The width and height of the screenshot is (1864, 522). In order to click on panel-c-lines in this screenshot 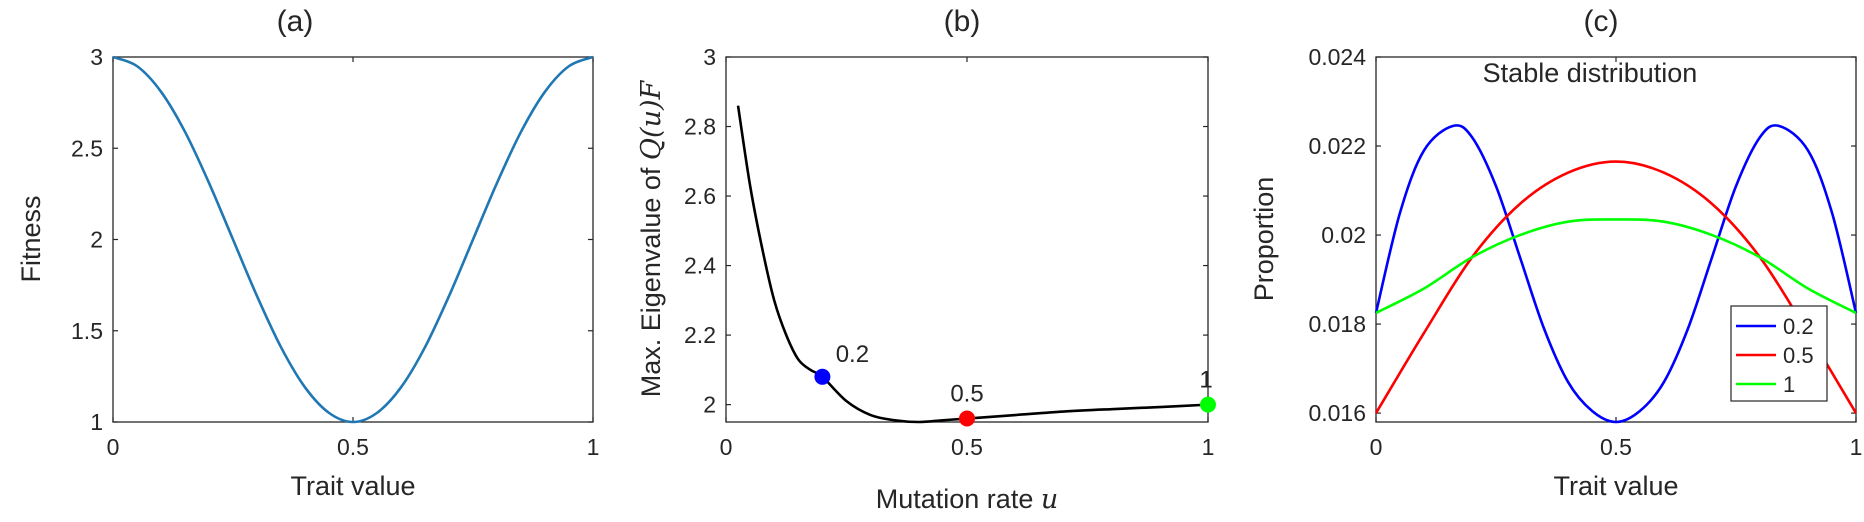, I will do `click(1616, 274)`.